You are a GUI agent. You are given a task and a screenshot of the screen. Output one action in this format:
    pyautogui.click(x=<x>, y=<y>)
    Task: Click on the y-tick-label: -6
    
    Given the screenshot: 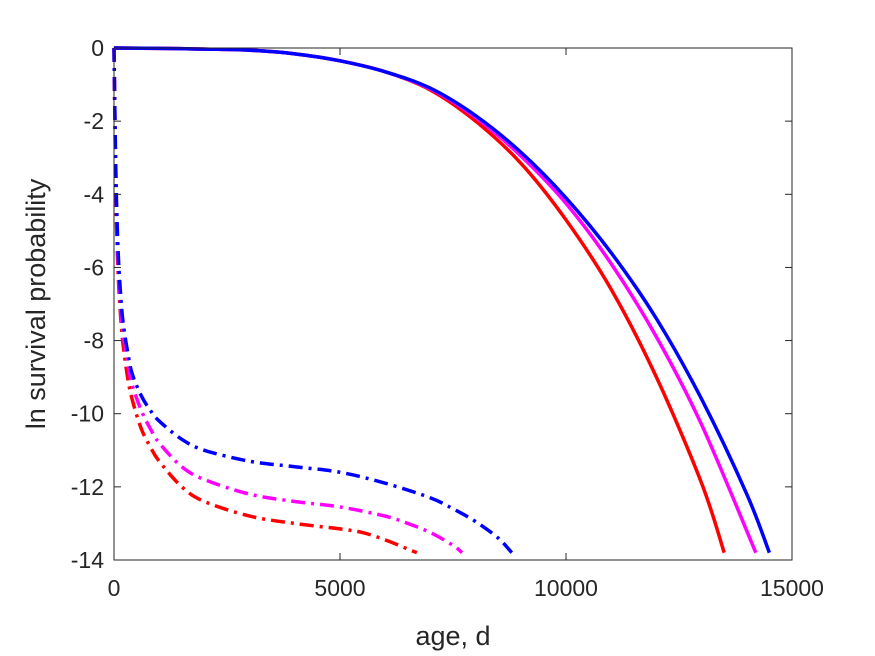 What is the action you would take?
    pyautogui.click(x=94, y=267)
    